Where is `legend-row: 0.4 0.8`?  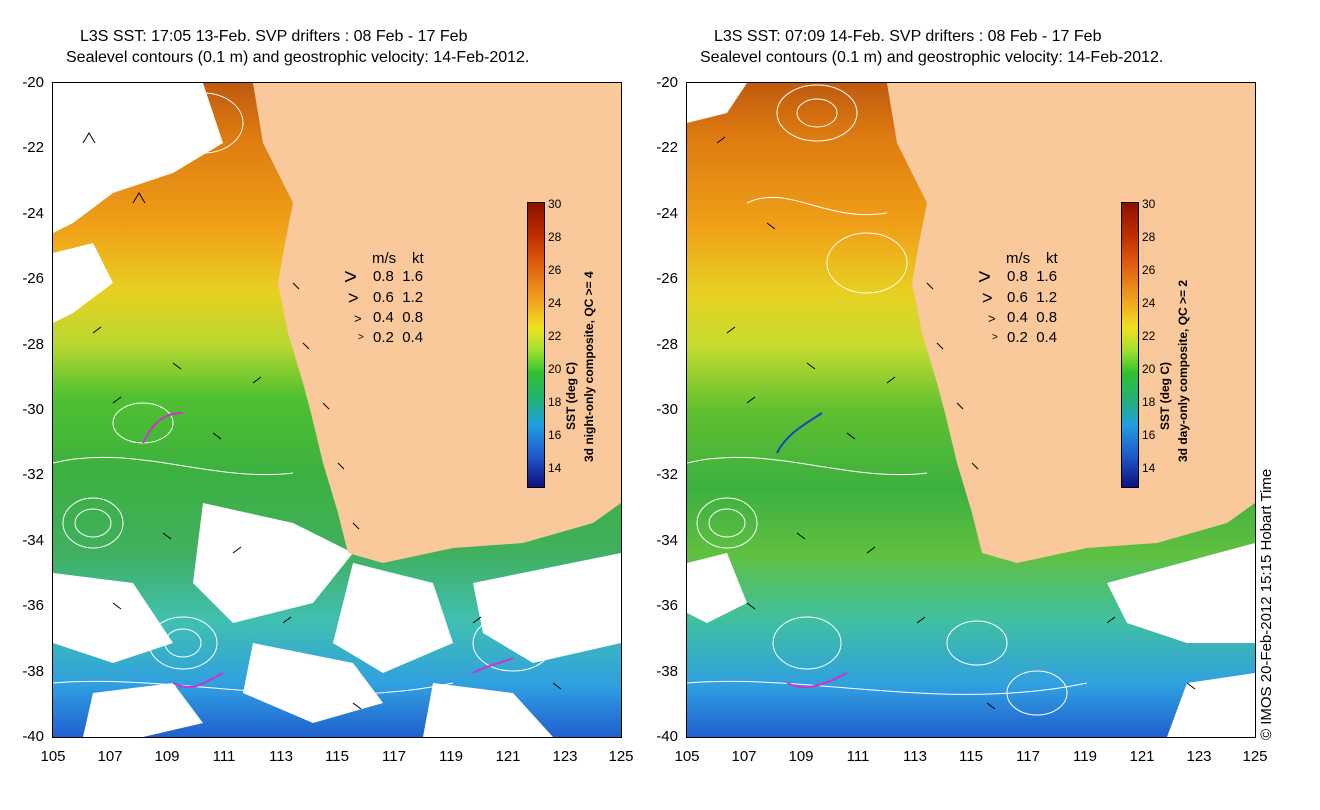
legend-row: 0.4 0.8 is located at coordinates (1032, 317).